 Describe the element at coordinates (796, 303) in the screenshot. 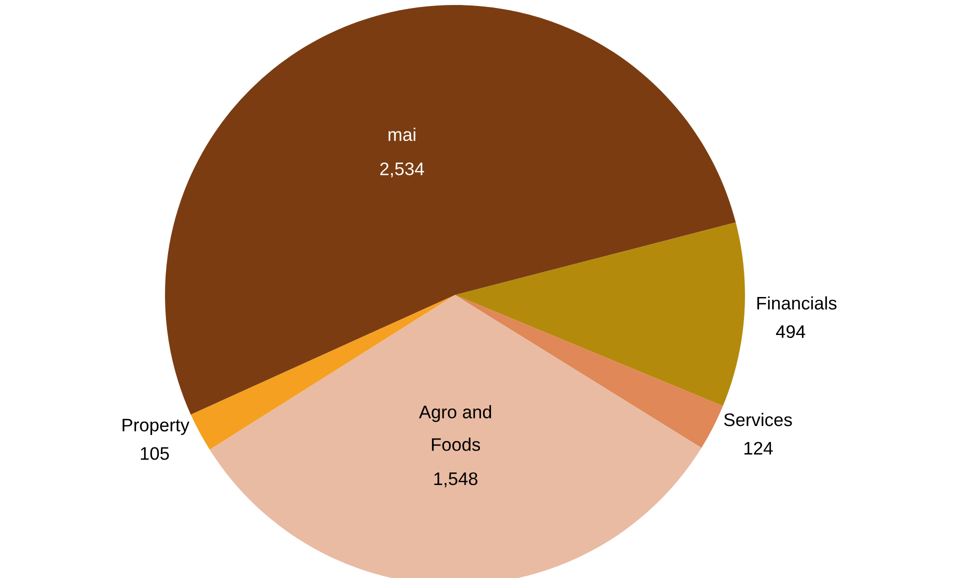

I see `slice-label: Financials` at that location.